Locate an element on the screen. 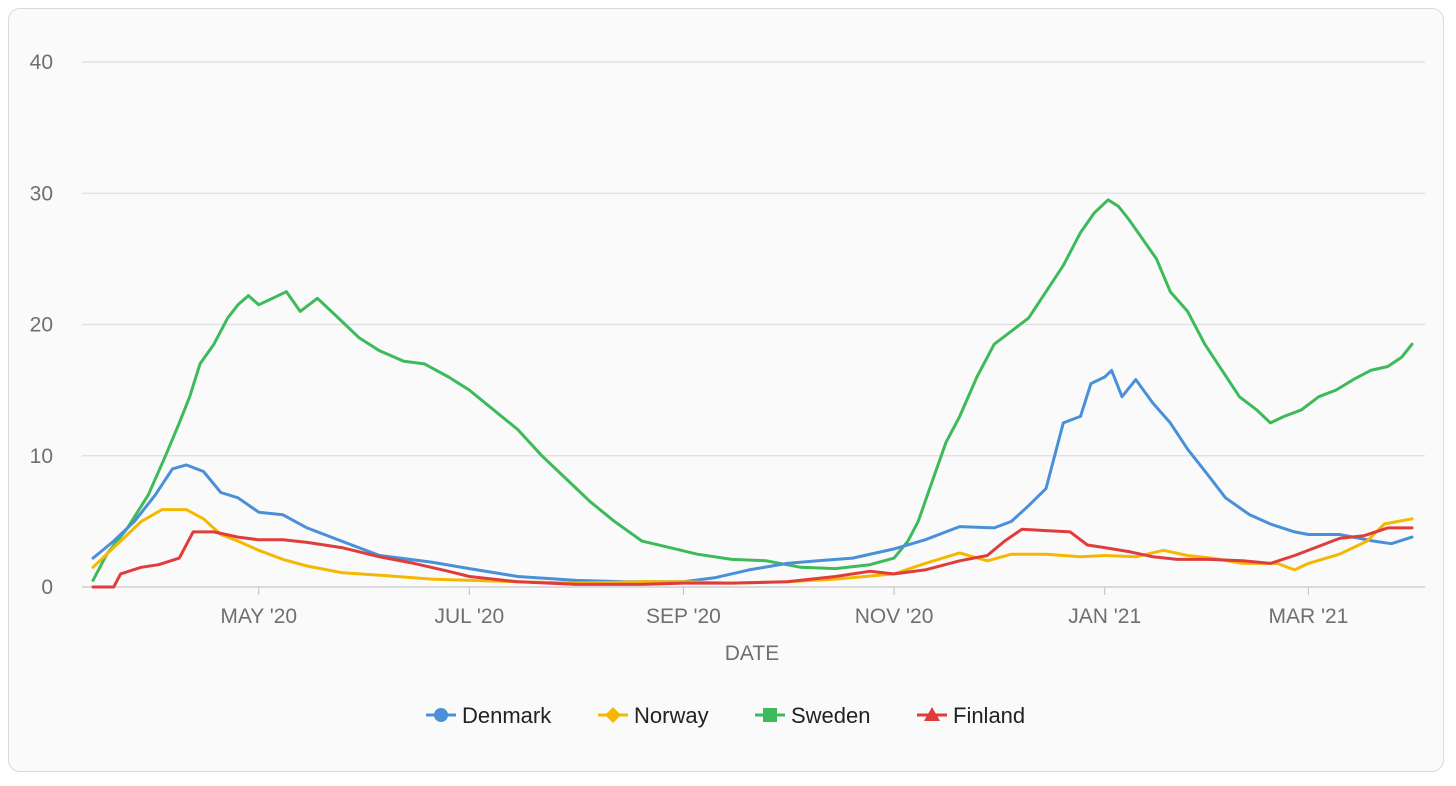  y-tick-label: 30 is located at coordinates (41, 193).